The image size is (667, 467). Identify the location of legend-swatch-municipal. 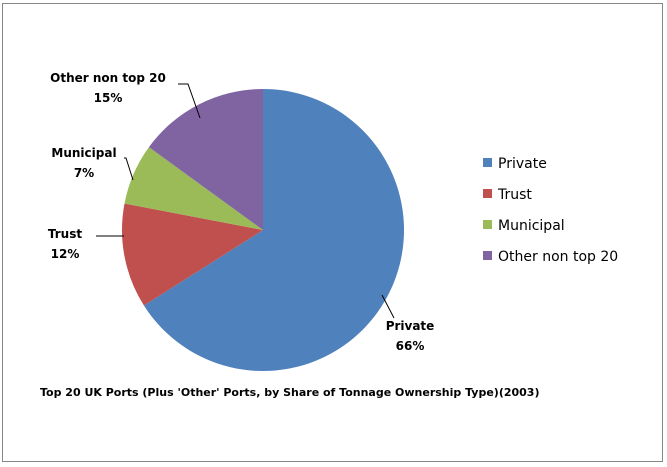
(487, 224).